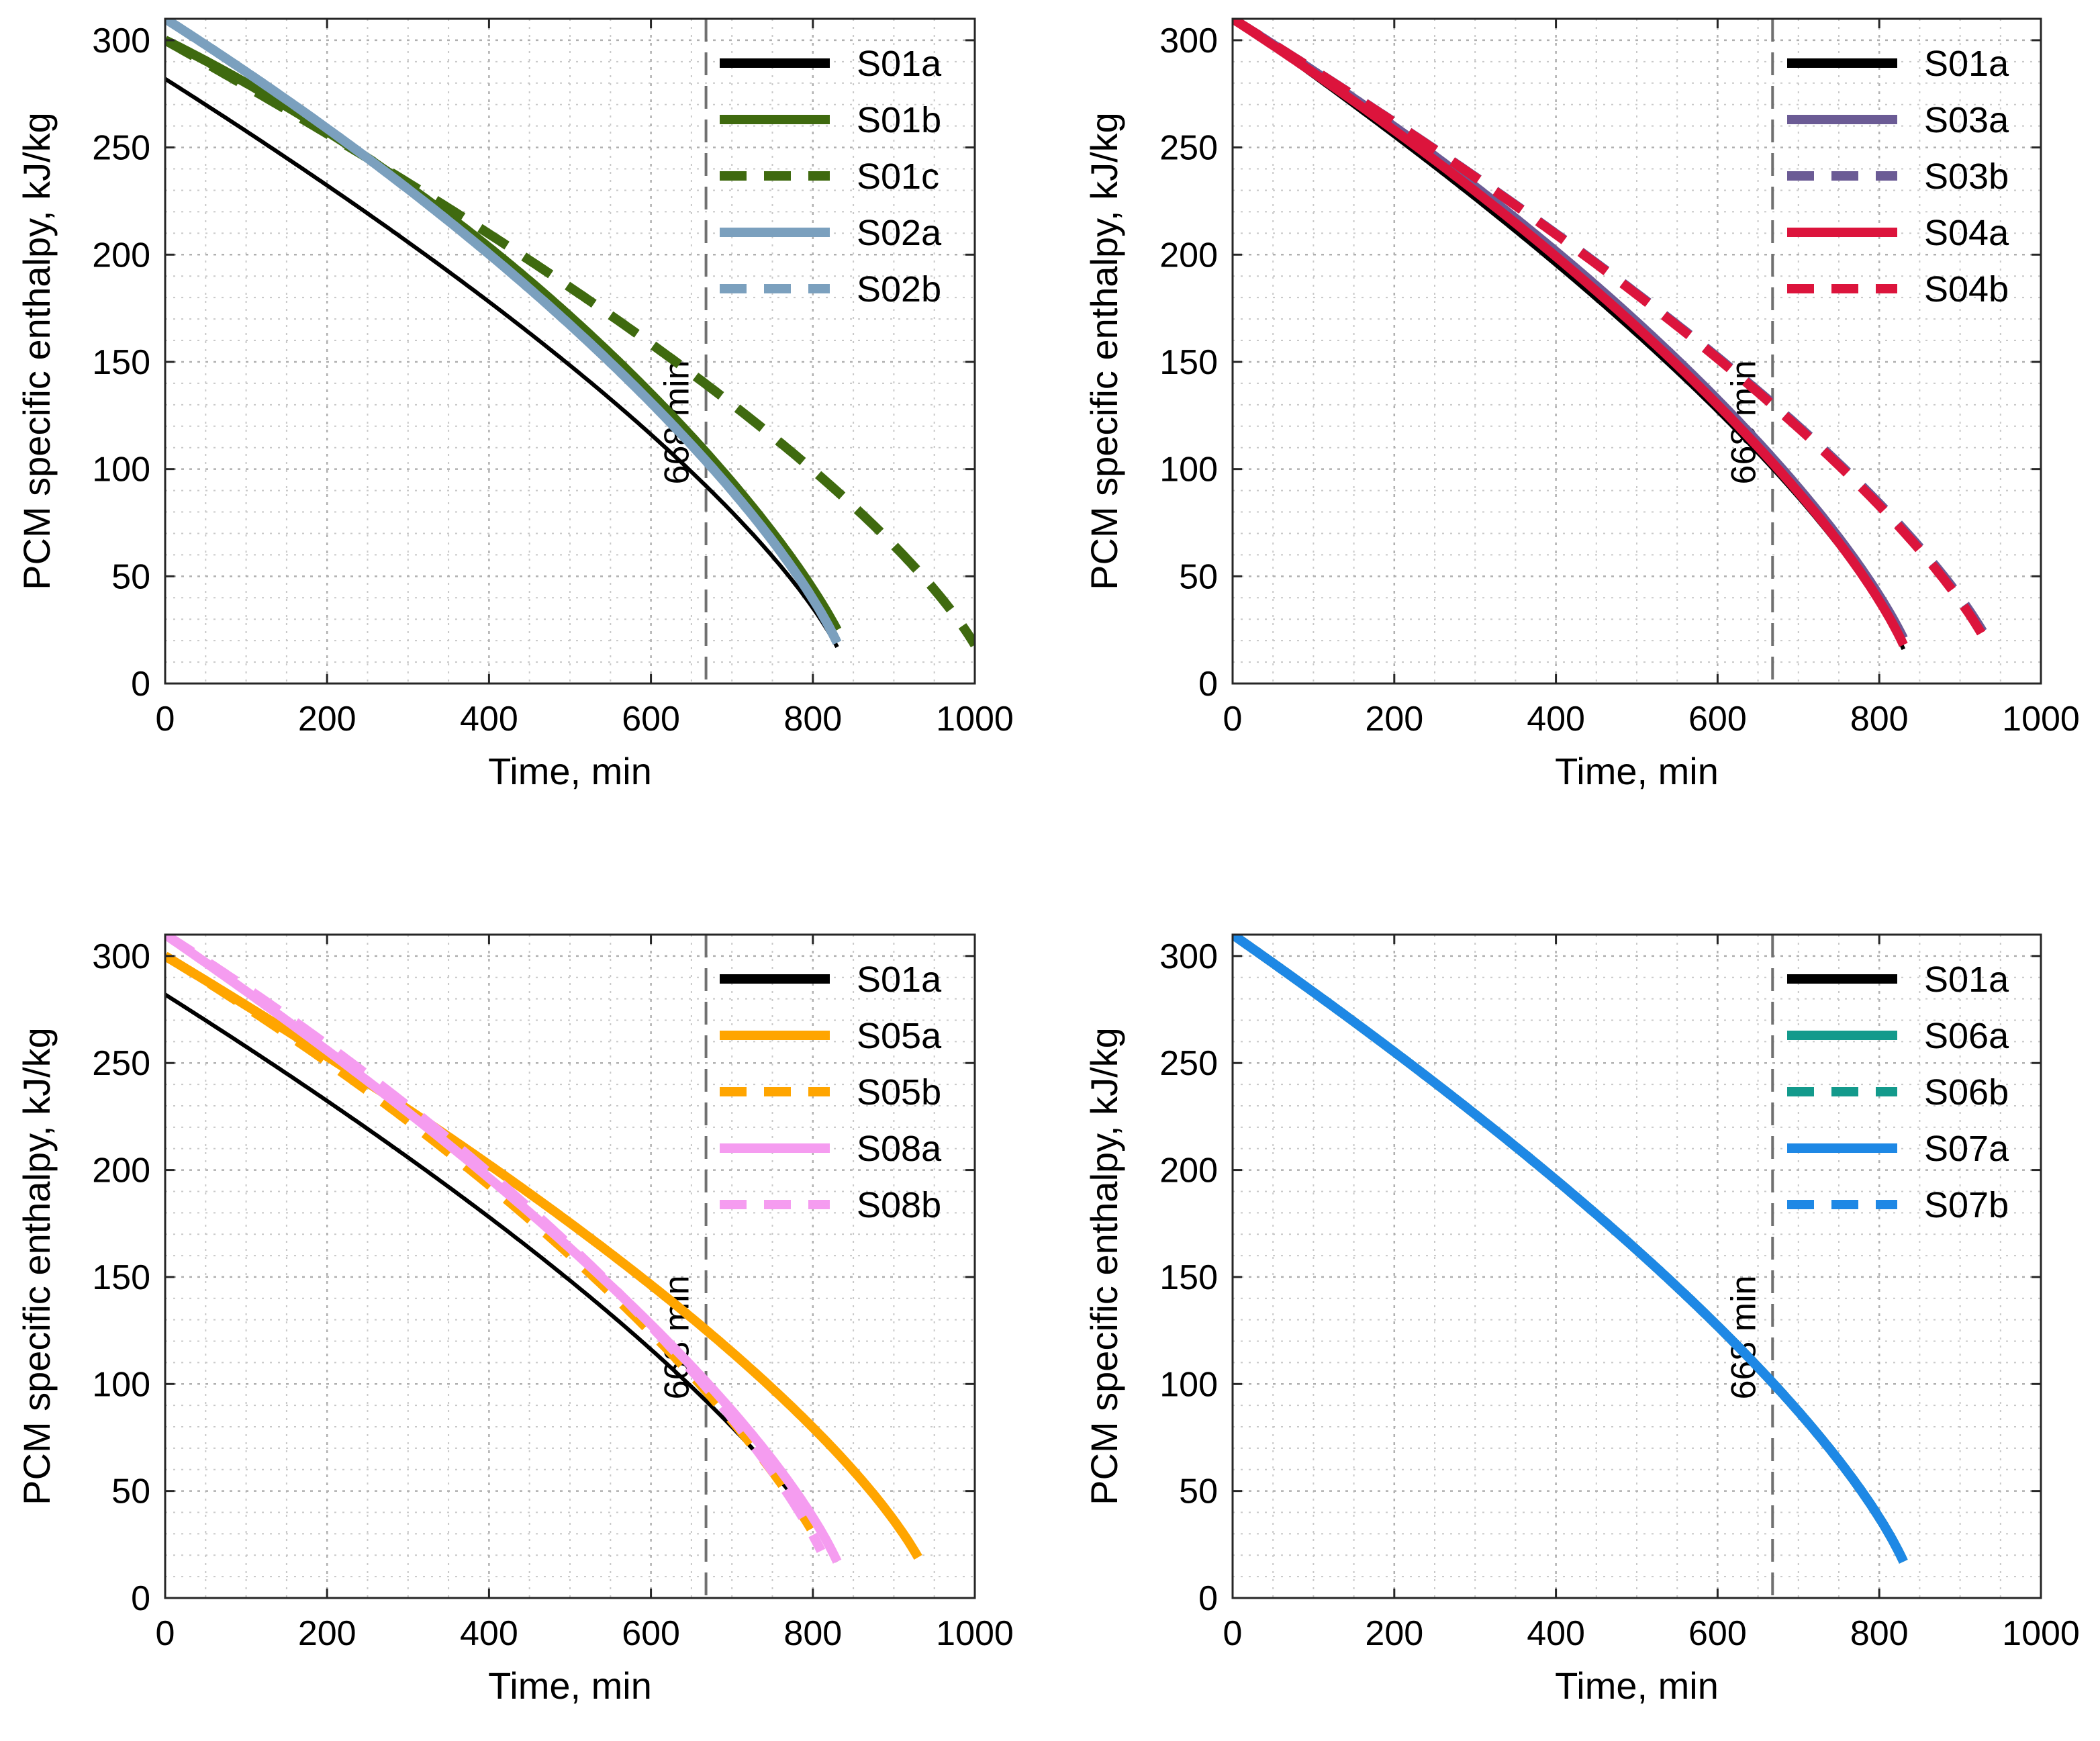  I want to click on series-line-S05a, so click(543, 1255).